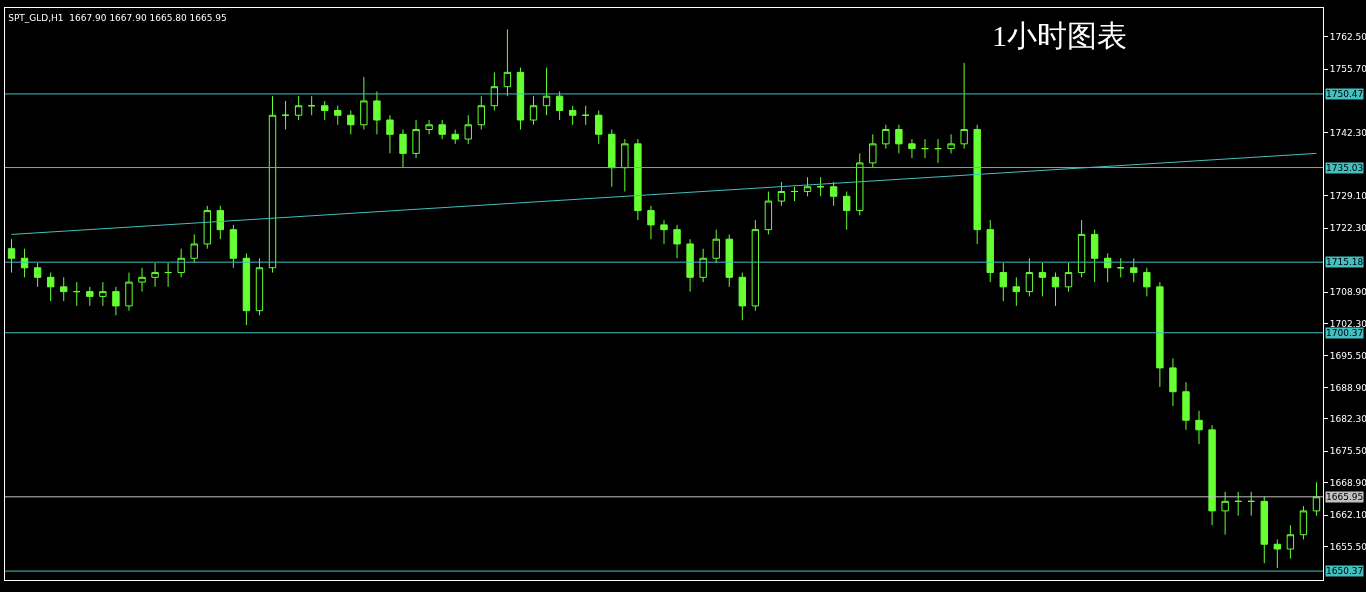  Describe the element at coordinates (1347, 387) in the screenshot. I see `y-tick-label: 1688.90` at that location.